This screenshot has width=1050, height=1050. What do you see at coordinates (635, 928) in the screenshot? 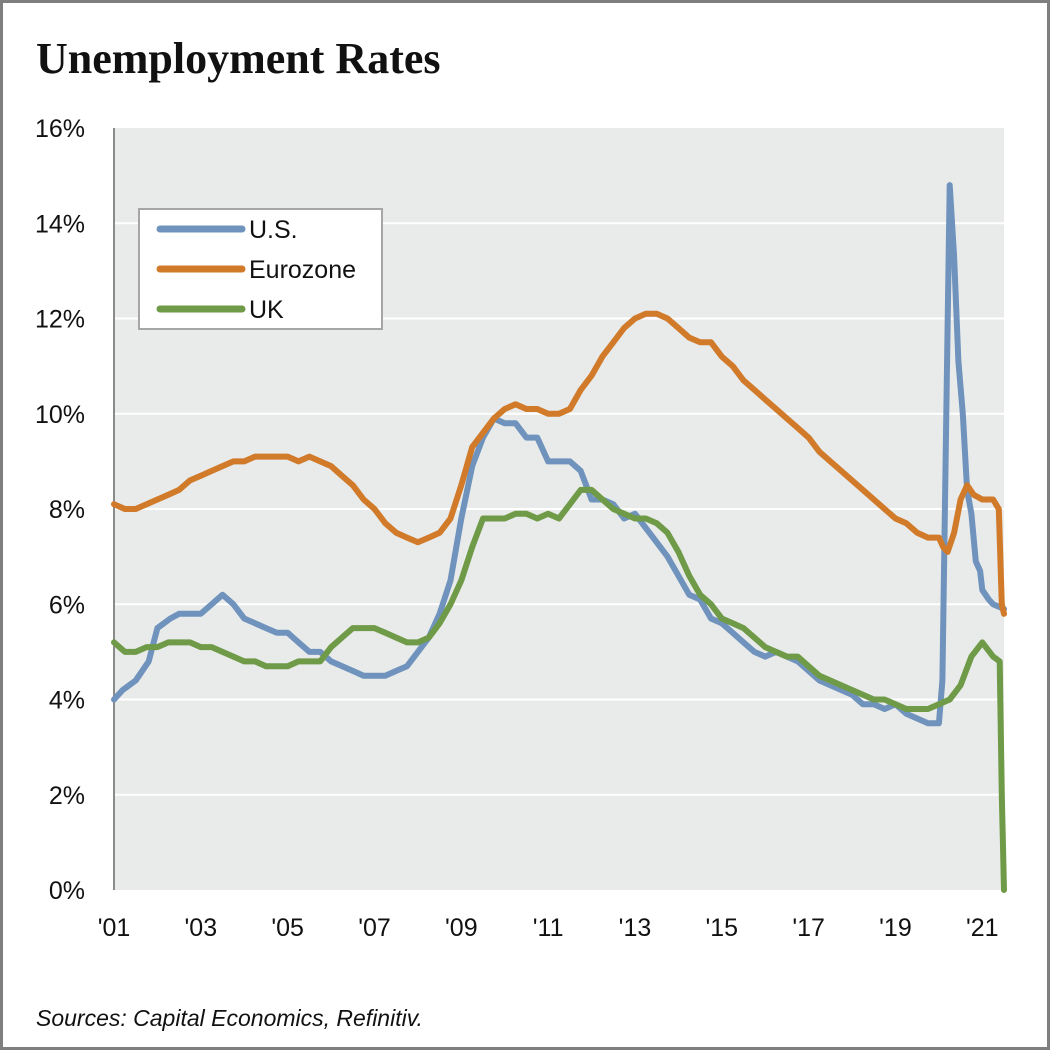
I see `x-tick-label: '13` at bounding box center [635, 928].